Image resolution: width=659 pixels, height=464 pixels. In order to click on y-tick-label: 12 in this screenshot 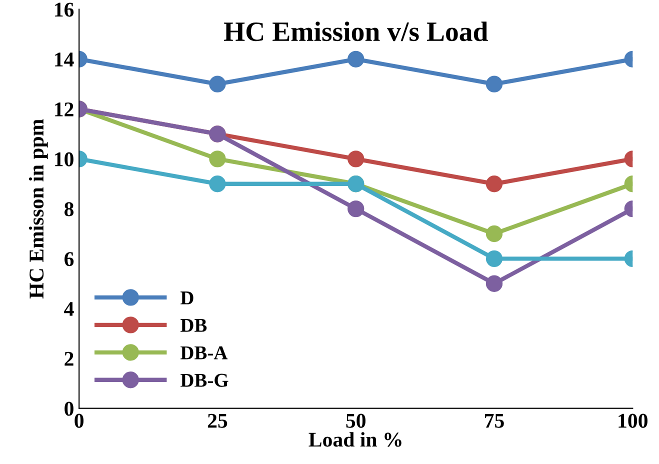, I will do `click(64, 109)`.